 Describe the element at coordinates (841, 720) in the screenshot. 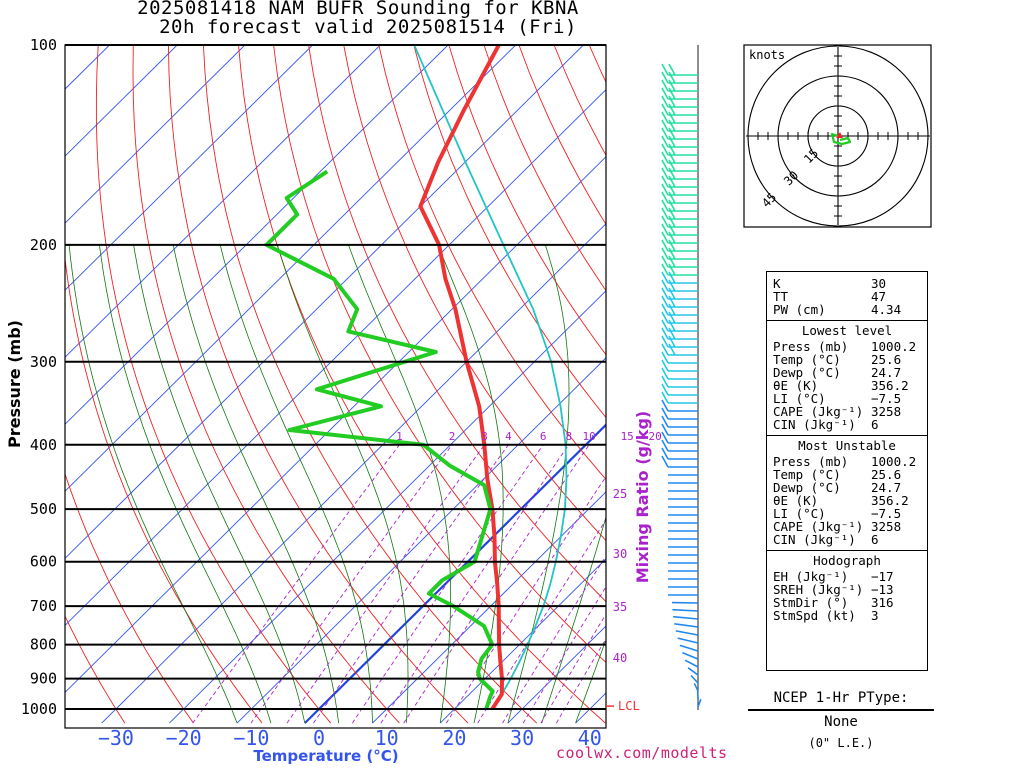

I see `precip-type-panel: NCEP 1-Hr PType: None (0" L.E.)` at that location.